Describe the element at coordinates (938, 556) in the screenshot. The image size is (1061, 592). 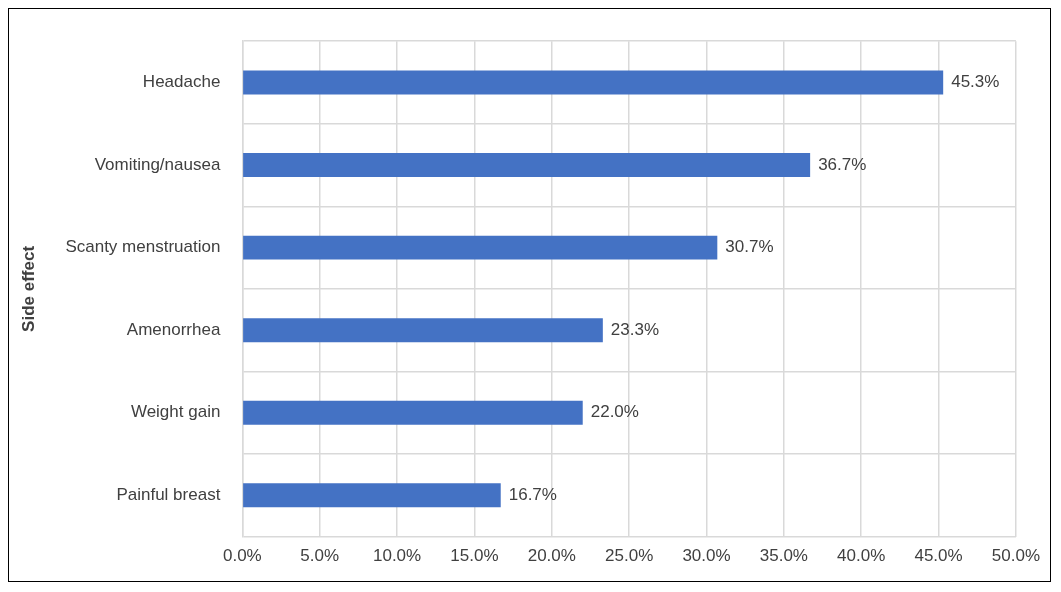
I see `x-tick-label: 45.0%` at that location.